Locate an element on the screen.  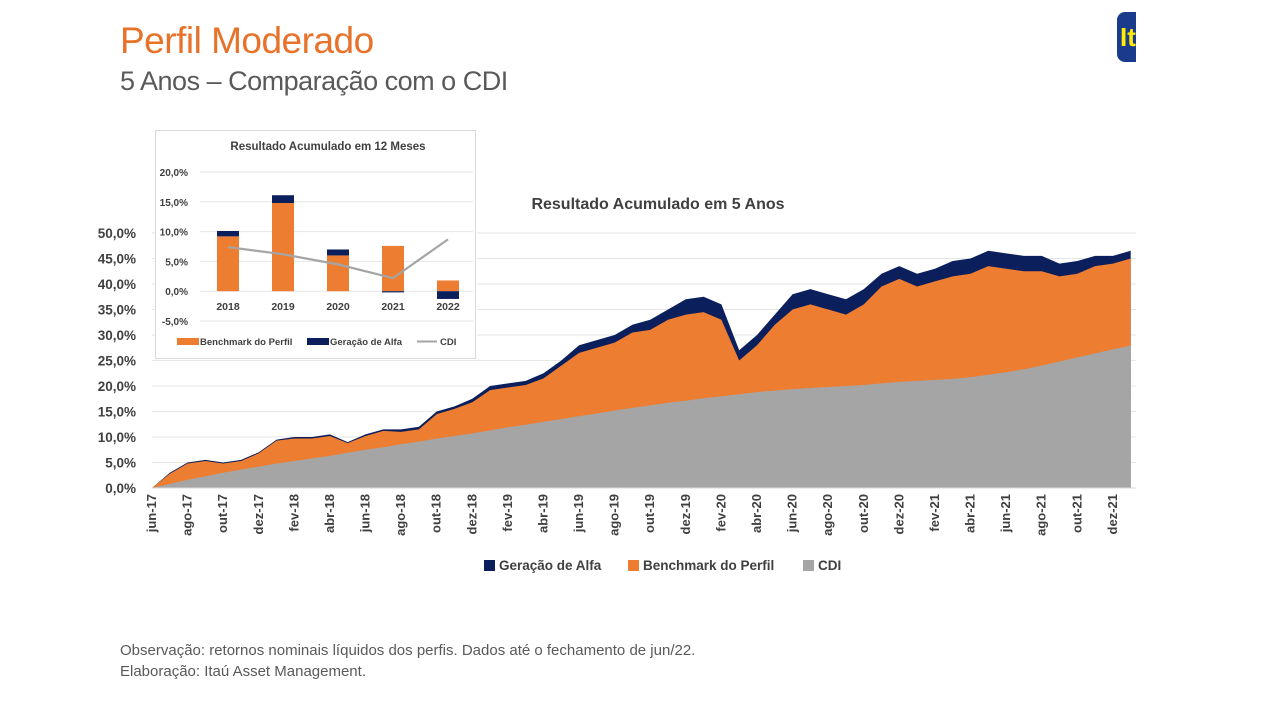
y-tick-label: 35,0% is located at coordinates (117, 310).